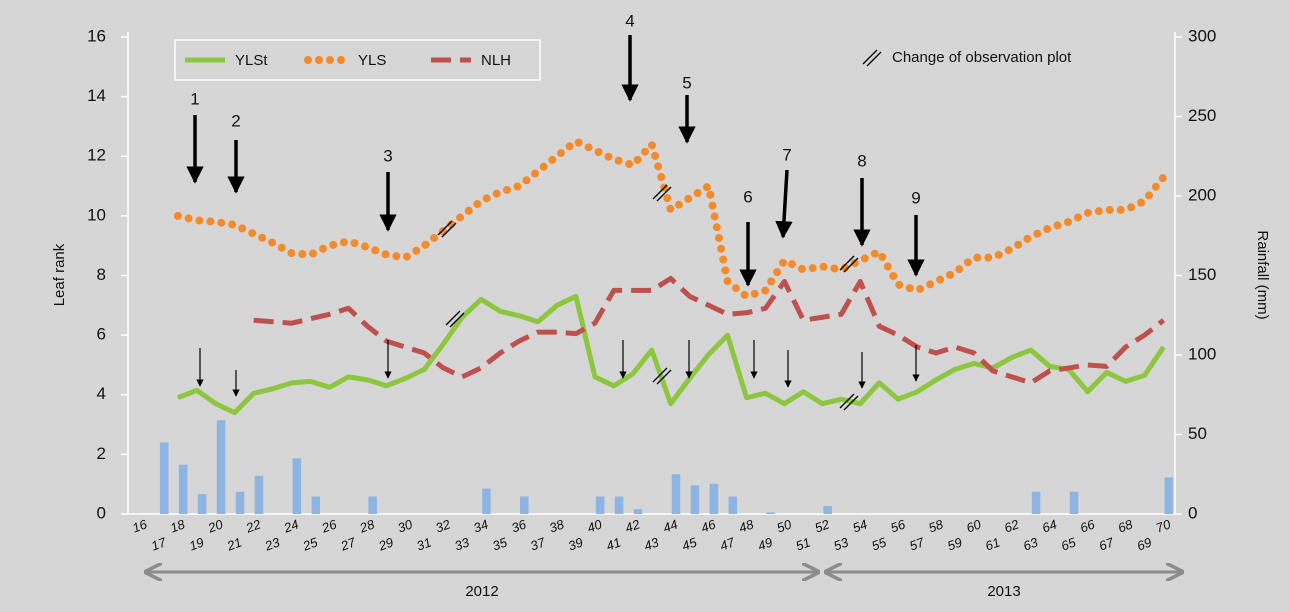 This screenshot has width=1289, height=612. What do you see at coordinates (709, 330) in the screenshot?
I see `line` at bounding box center [709, 330].